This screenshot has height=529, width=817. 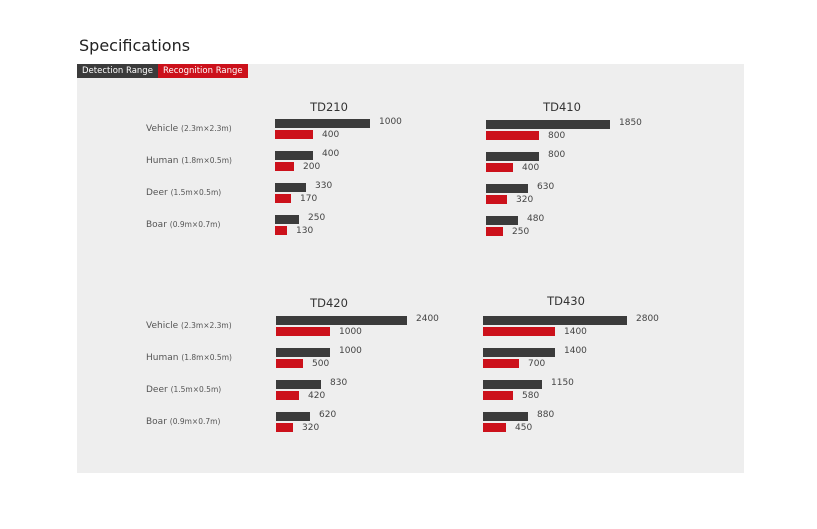 I want to click on recognition-value: 700, so click(x=537, y=364).